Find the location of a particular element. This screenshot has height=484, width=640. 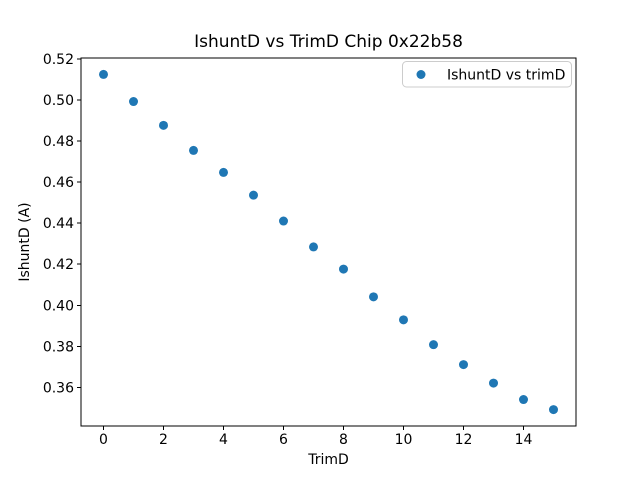

legend: IshuntD vs trimD is located at coordinates (487, 74).